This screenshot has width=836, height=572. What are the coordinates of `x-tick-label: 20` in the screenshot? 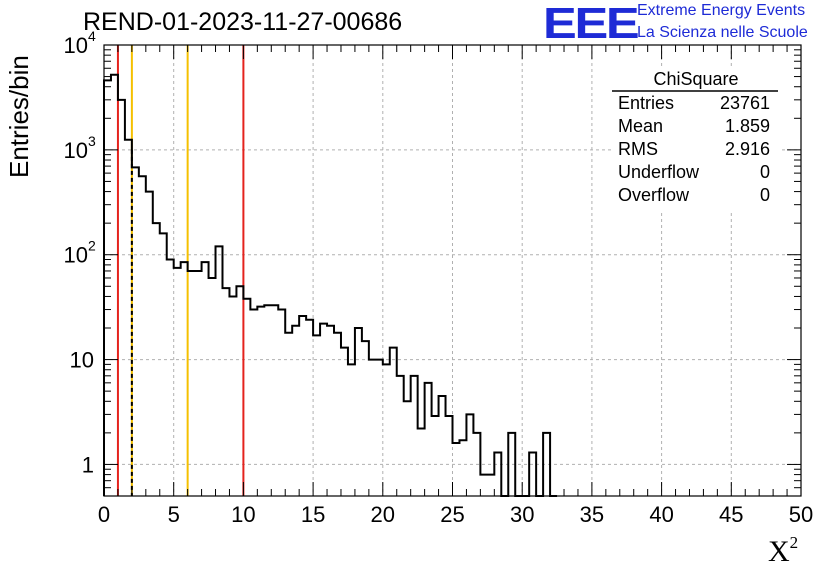 It's located at (383, 514).